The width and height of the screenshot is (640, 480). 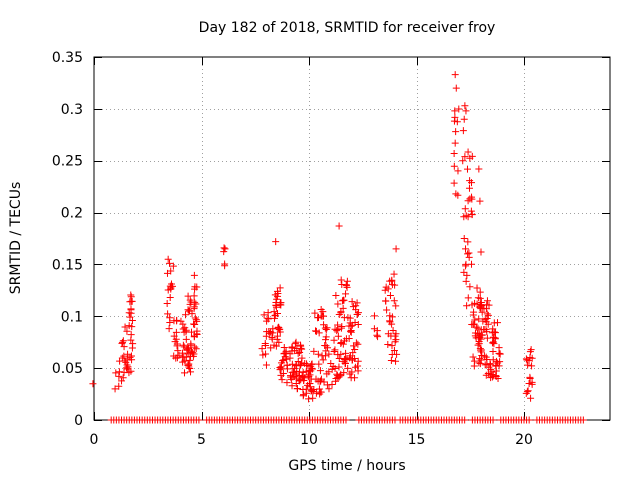 What do you see at coordinates (346, 466) in the screenshot?
I see `x-axis-label: GPS time / hours` at bounding box center [346, 466].